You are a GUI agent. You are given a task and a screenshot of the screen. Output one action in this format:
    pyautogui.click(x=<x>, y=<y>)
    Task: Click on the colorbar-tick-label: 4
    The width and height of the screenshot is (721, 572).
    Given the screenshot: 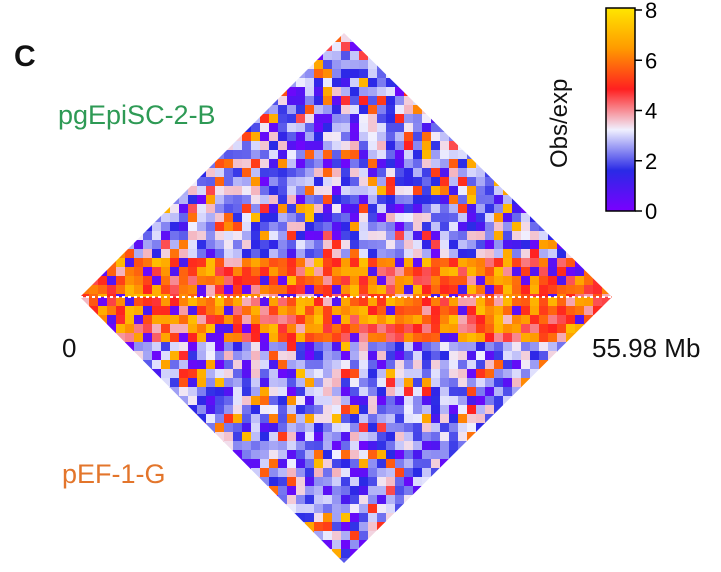 What is the action you would take?
    pyautogui.click(x=651, y=111)
    